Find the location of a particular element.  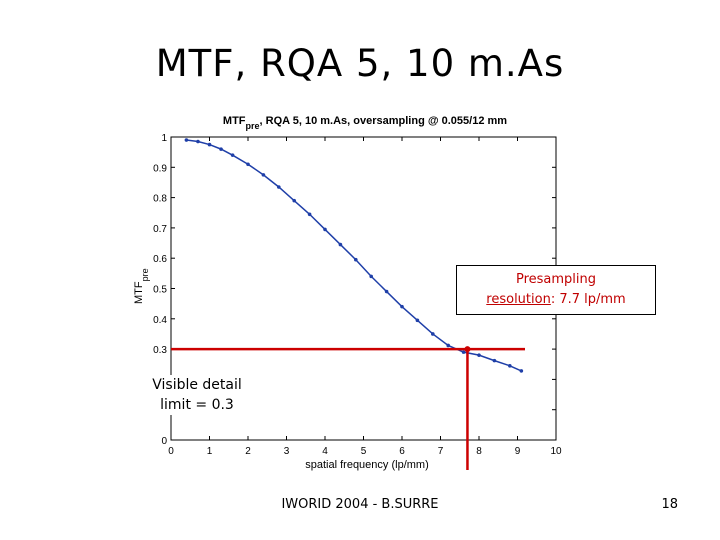

x-tick-label-3: 3 is located at coordinates (287, 451).